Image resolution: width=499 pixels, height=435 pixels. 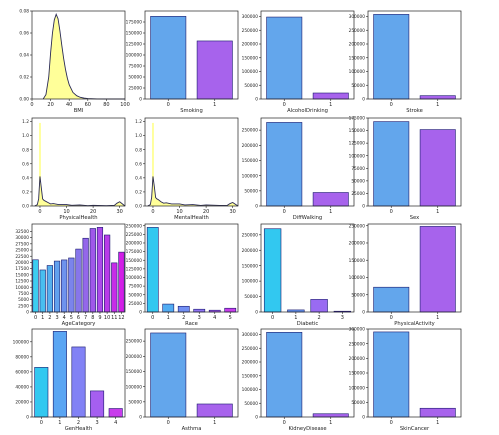 What do you see at coordinates (138, 164) in the screenshot?
I see `y-tick-label: 0.6` at bounding box center [138, 164].